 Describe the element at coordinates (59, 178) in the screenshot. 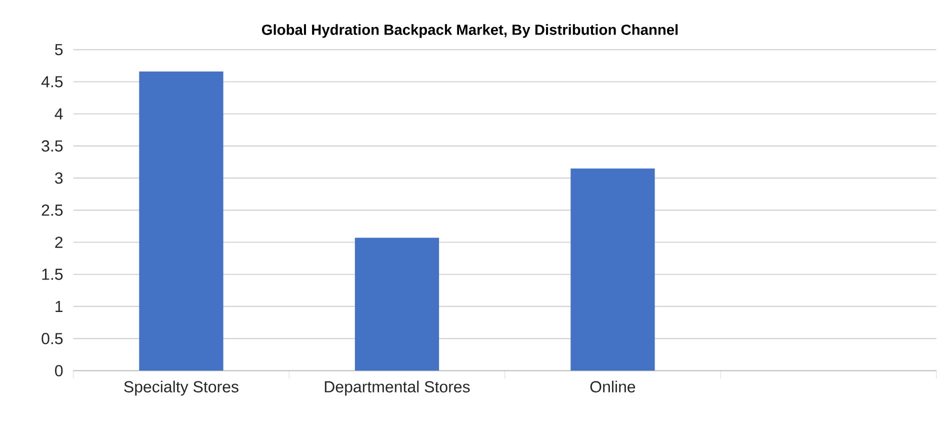

I see `y-tick-label: 3` at that location.